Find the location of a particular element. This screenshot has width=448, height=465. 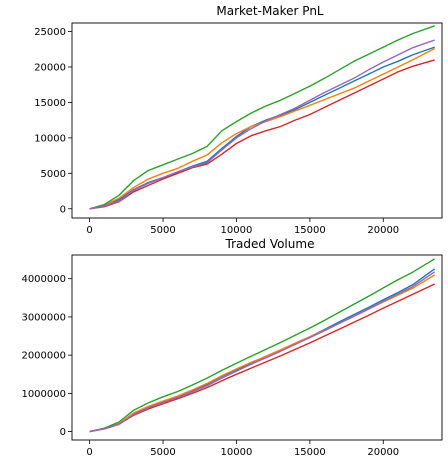

y-tick-label: 20000 is located at coordinates (50, 67).